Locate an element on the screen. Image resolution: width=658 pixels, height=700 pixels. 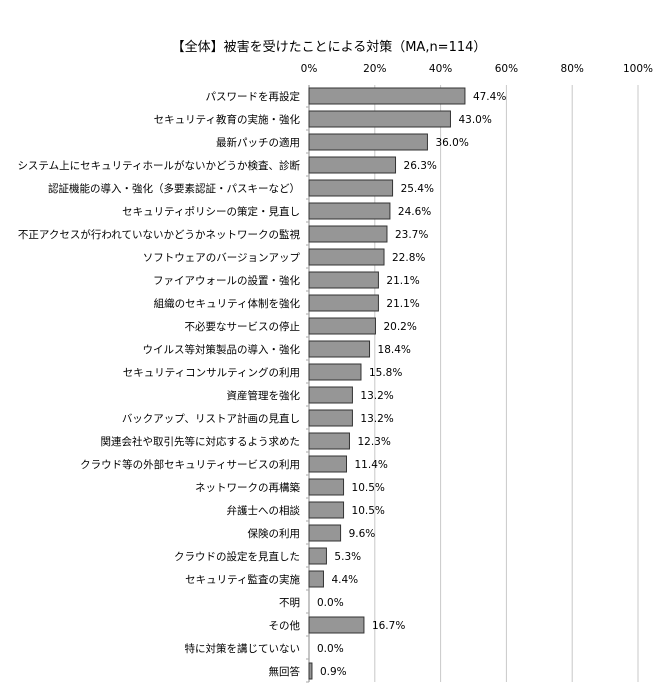
category-label: セキュリティポリシーの策定・見直し is located at coordinates (211, 211).